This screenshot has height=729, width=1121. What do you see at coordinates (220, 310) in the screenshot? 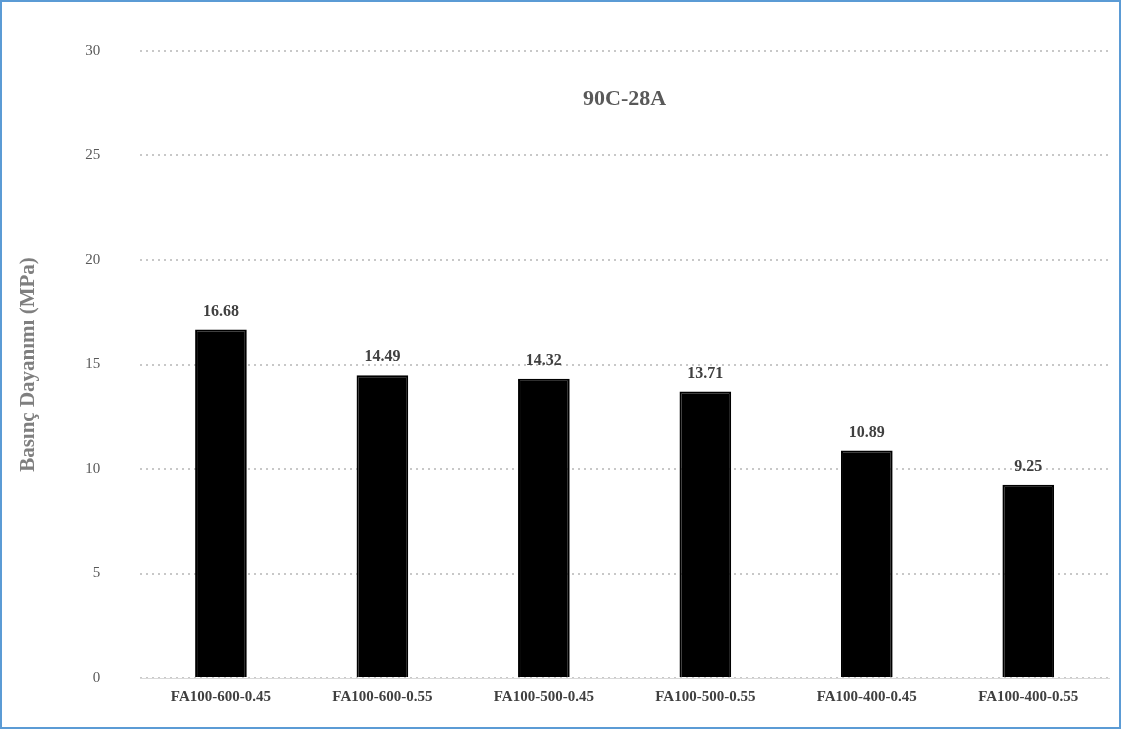
I see `data-label: 16.68` at bounding box center [220, 310].